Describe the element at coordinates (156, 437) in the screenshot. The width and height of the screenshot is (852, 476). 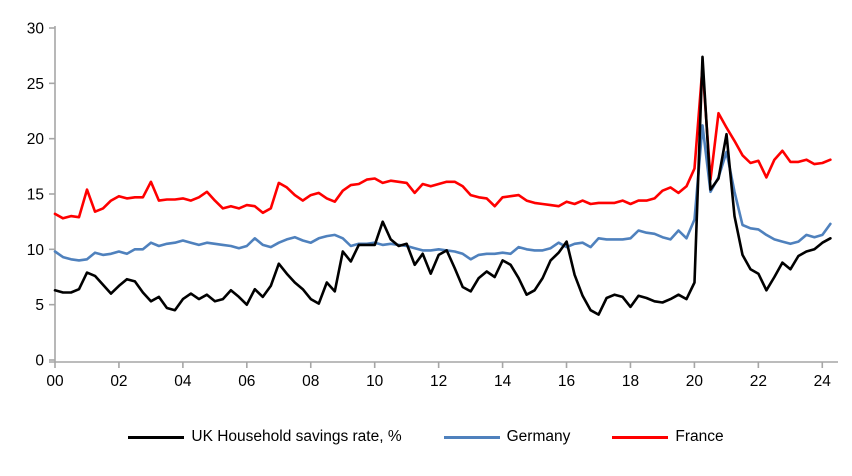
I see `uk-line-swatch` at that location.